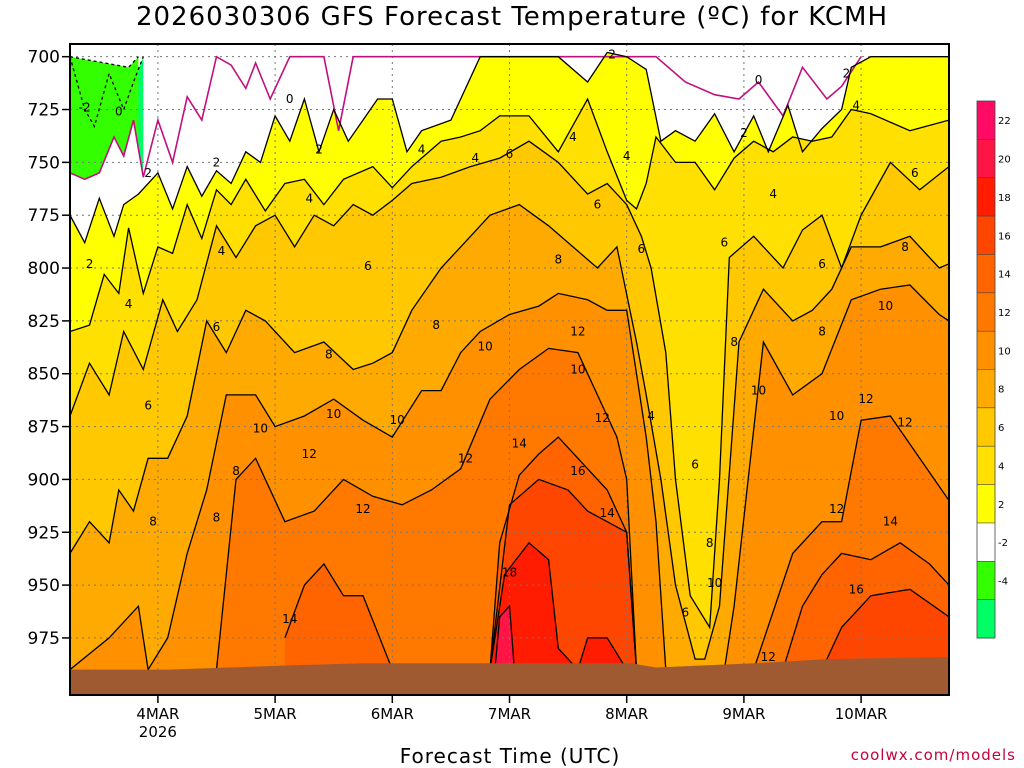  Describe the element at coordinates (44, 586) in the screenshot. I see `y-tick-label: 950` at that location.